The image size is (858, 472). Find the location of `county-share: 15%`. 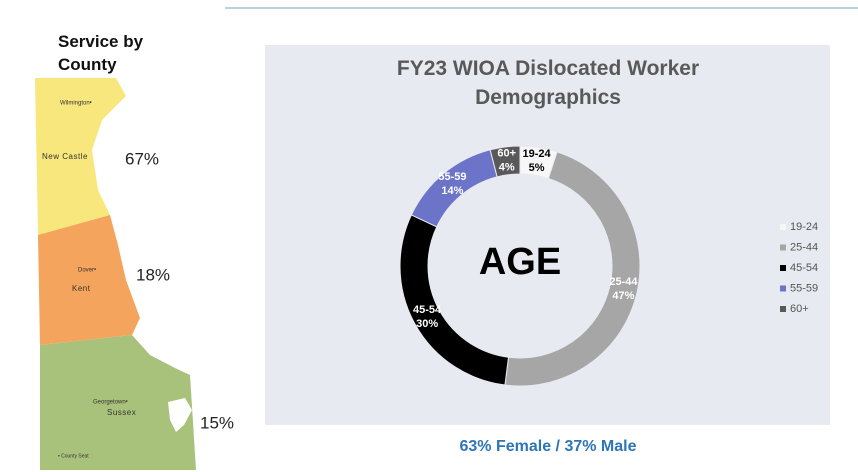

county-share: 15% is located at coordinates (217, 422).